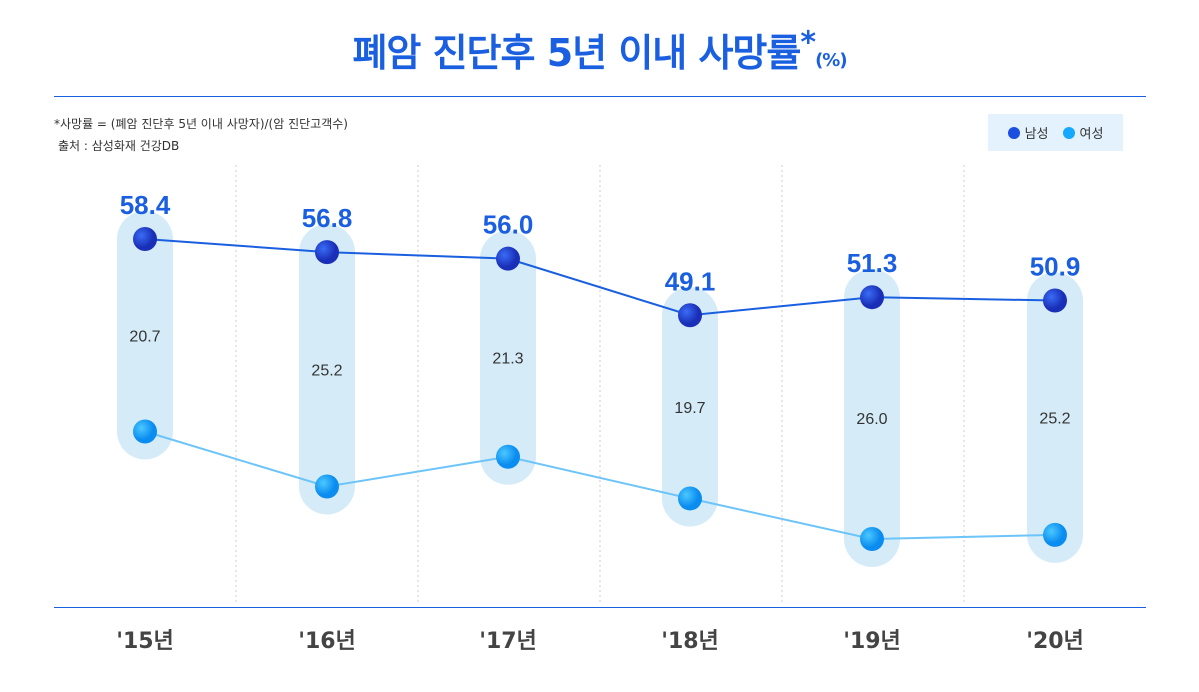 The height and width of the screenshot is (692, 1199). What do you see at coordinates (1013, 133) in the screenshot?
I see `male-dot-icon` at bounding box center [1013, 133].